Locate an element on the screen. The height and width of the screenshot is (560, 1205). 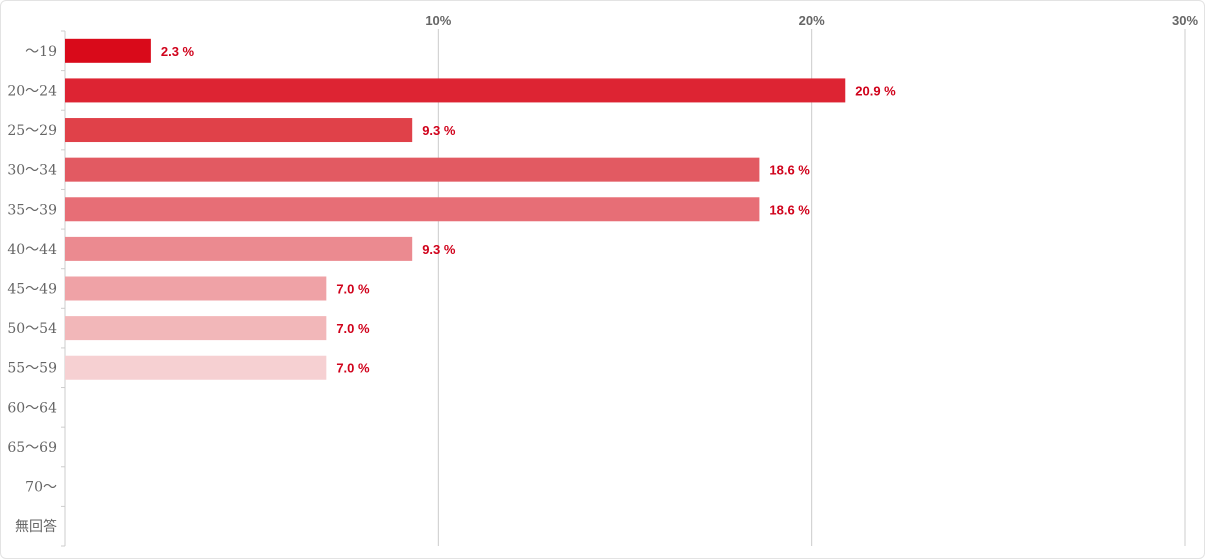
category-label: 40～44 is located at coordinates (32, 250).